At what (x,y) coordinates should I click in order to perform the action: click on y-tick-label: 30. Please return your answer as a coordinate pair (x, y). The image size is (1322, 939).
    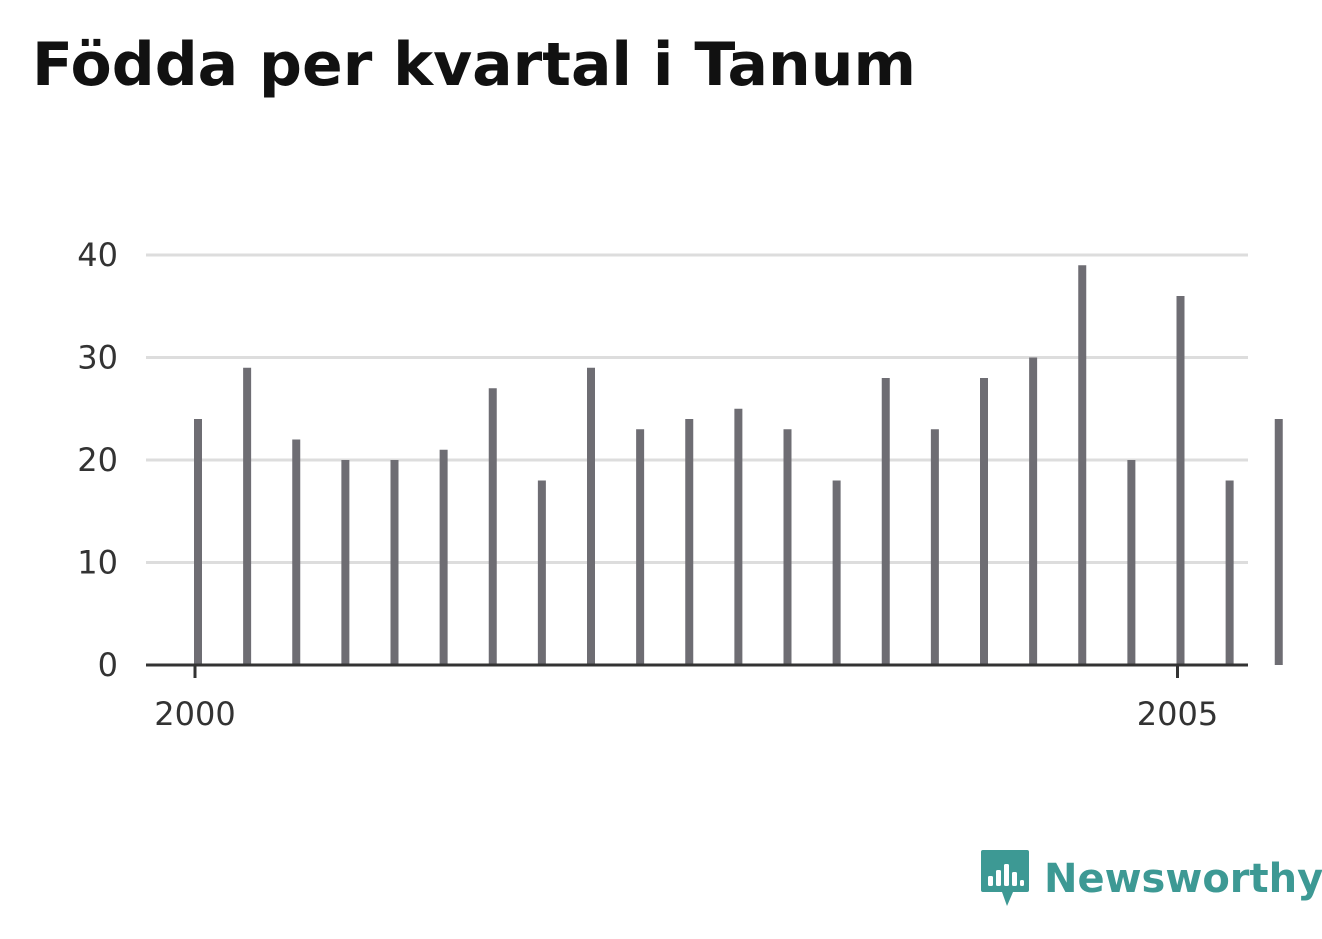
    Looking at the image, I should click on (97, 358).